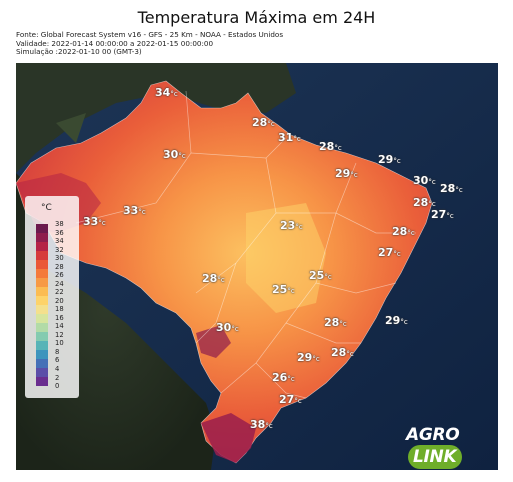 This screenshot has height=482, width=513. What do you see at coordinates (59, 283) in the screenshot?
I see `legend-tick: 24` at bounding box center [59, 283].